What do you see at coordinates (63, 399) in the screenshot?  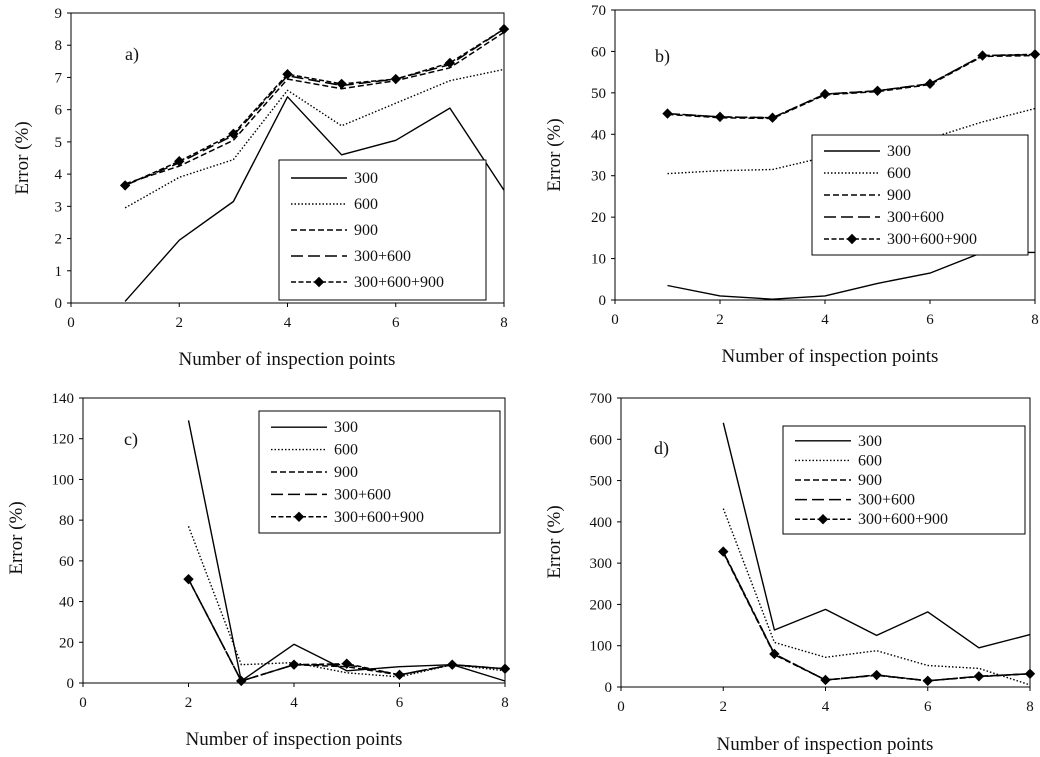 I see `y-tick-label: 140` at bounding box center [63, 399].